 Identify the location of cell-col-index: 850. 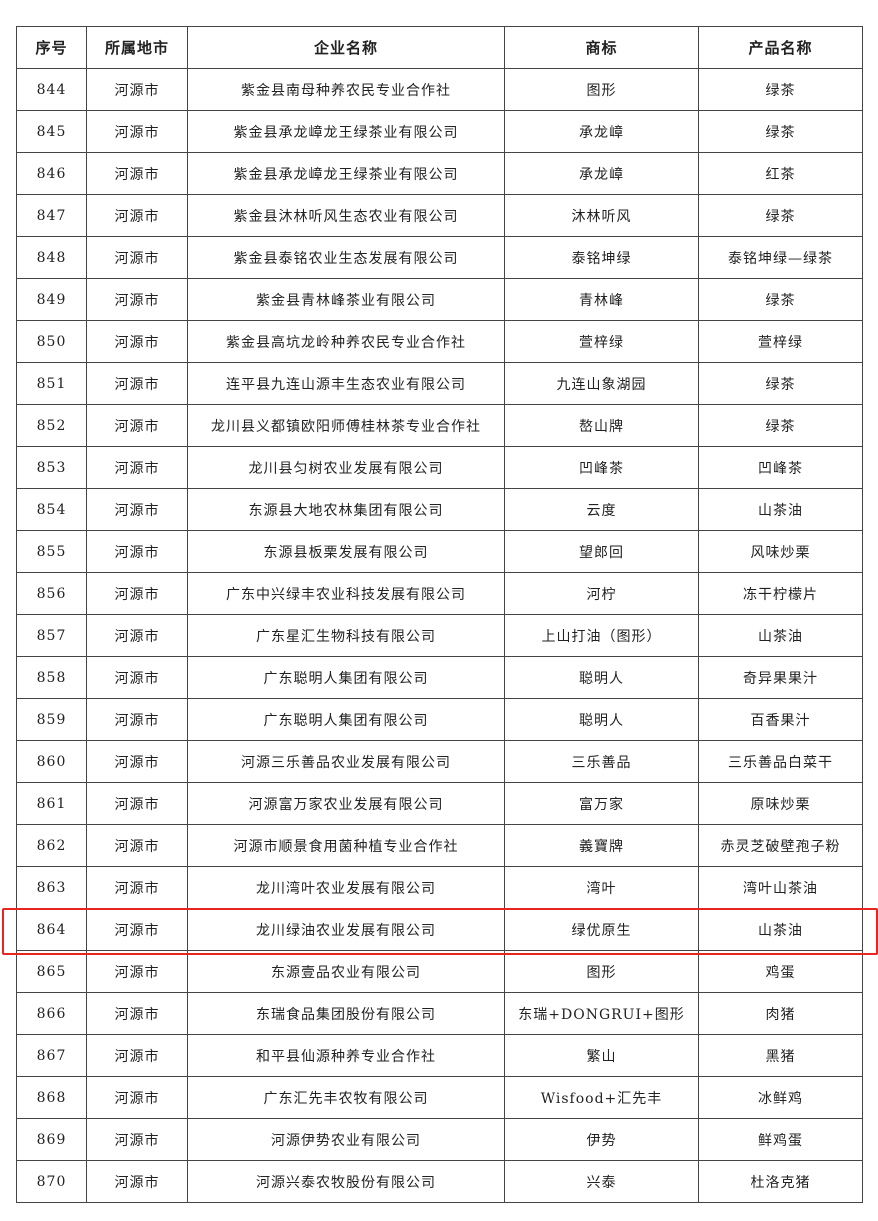
(51, 341).